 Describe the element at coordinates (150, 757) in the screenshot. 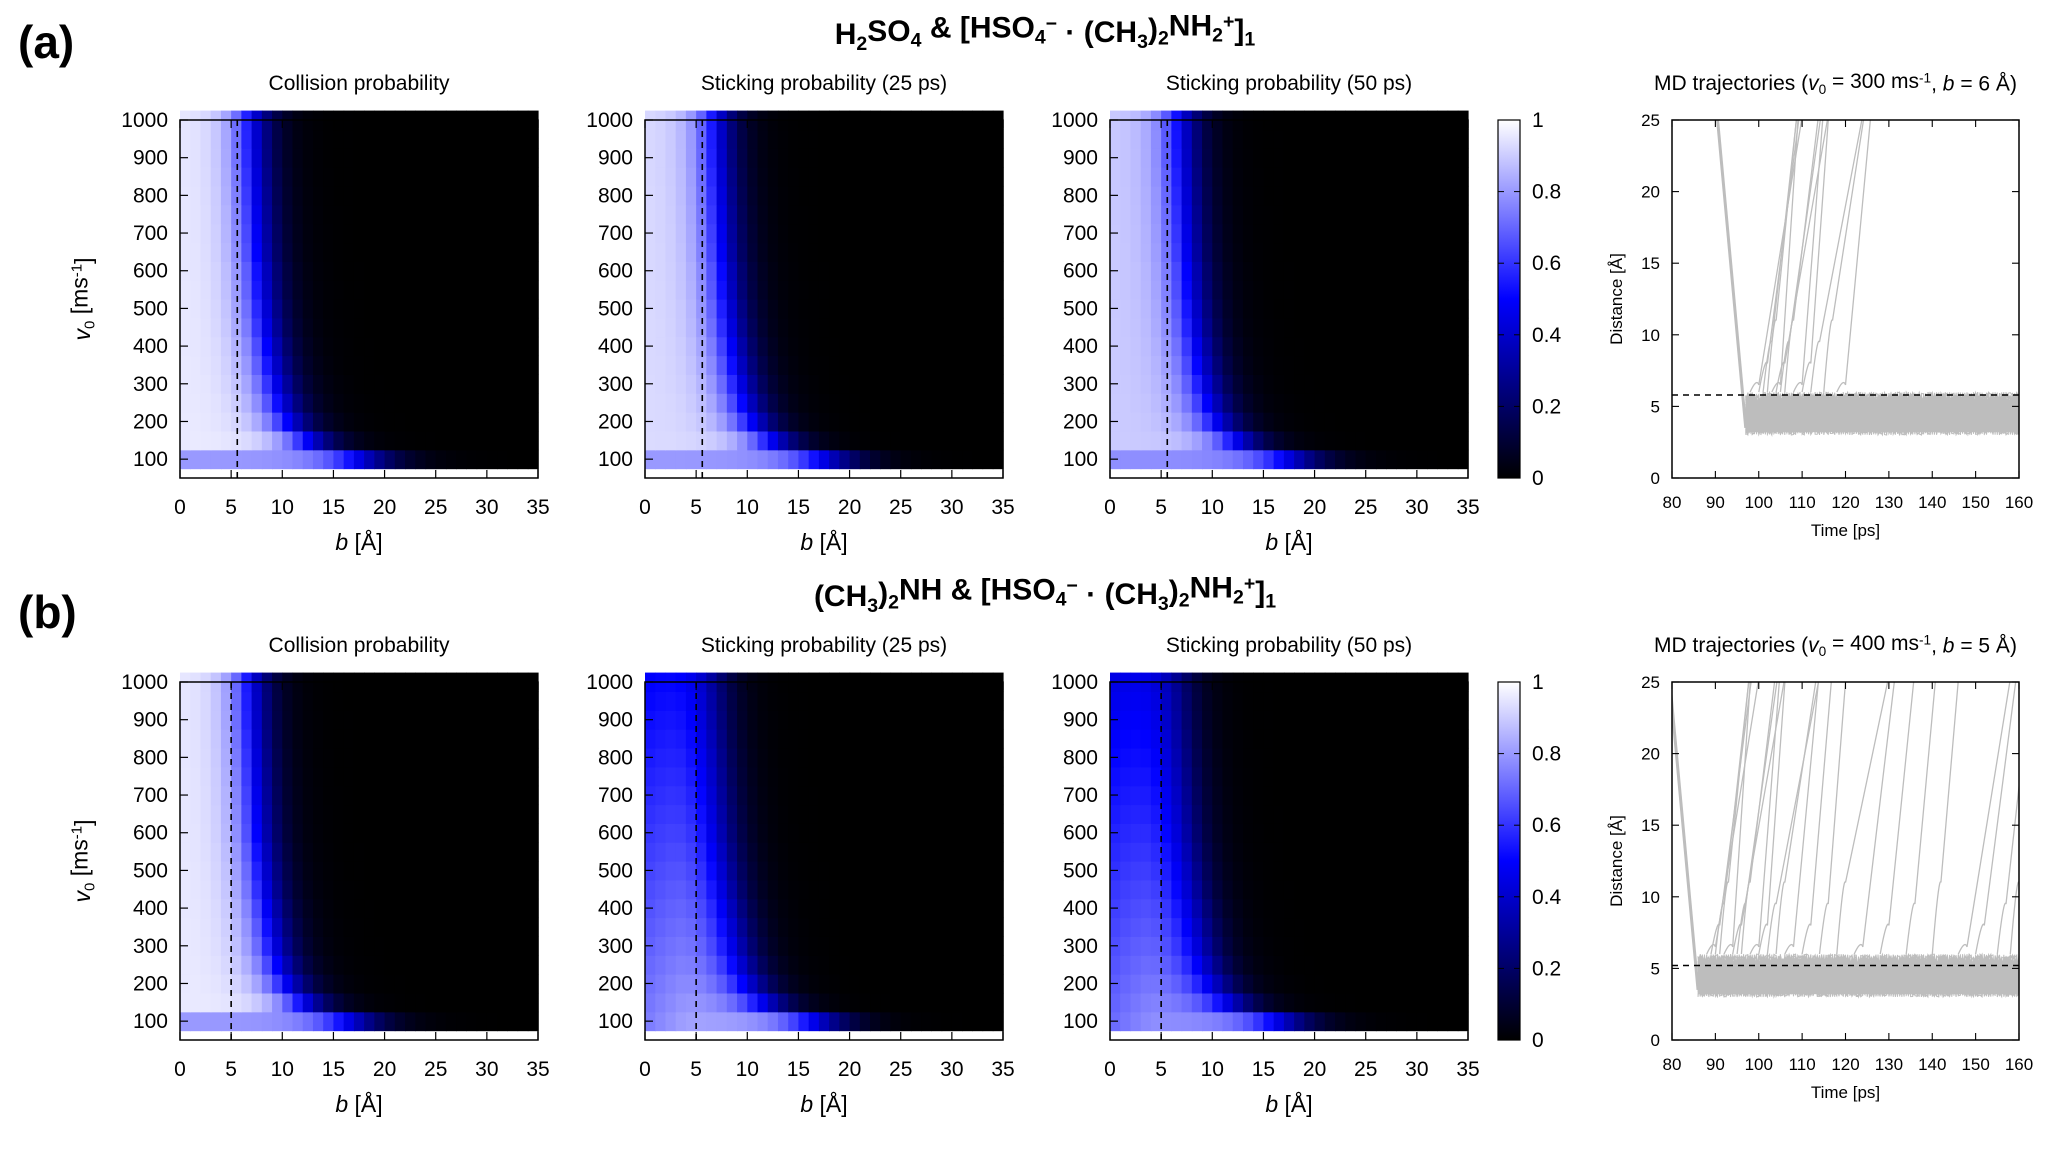

I see `y-tick-label: 800` at that location.